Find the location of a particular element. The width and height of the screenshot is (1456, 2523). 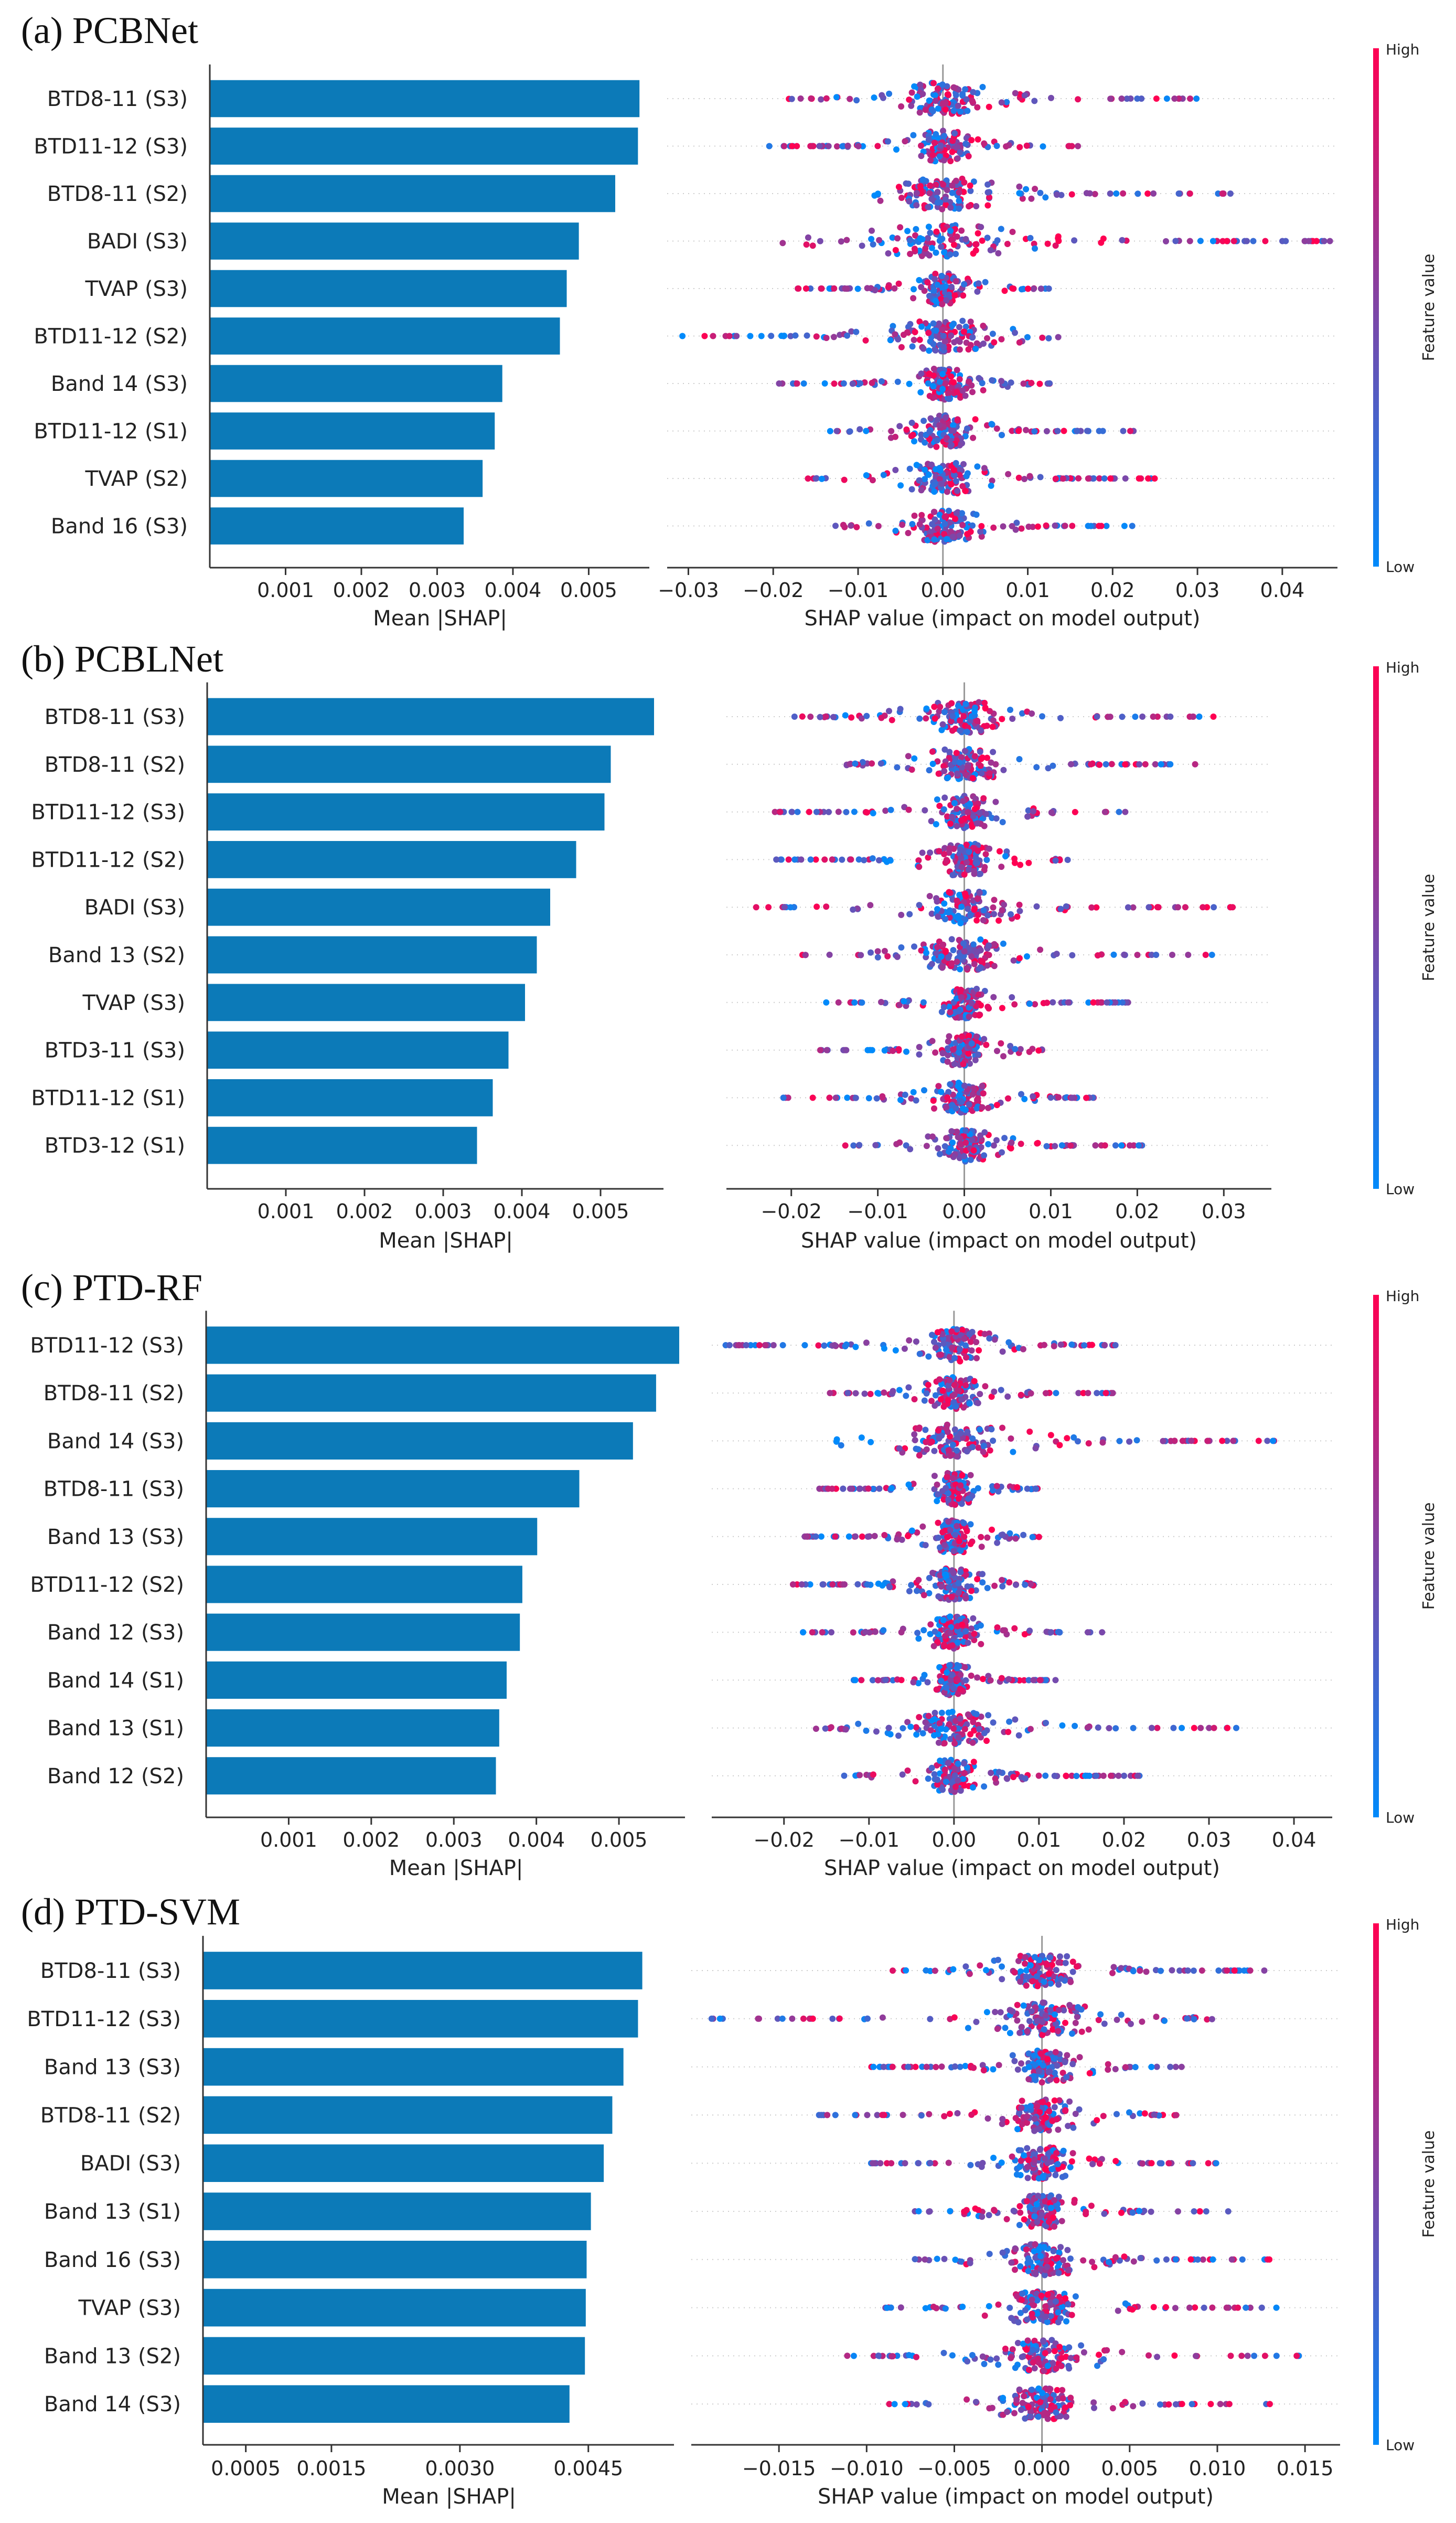

bar-feature-label: BTD8-11 (S2) is located at coordinates (114, 1394).